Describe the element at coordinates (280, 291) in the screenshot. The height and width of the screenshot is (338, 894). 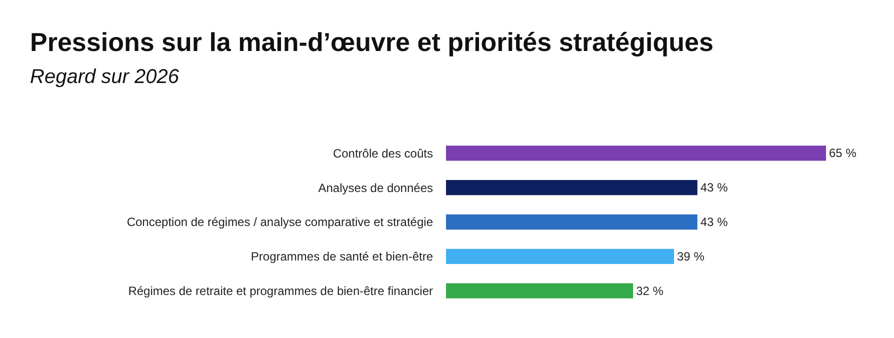
I see `y-tick-label: Régimes de retraite et programmes de bien-être financier` at that location.